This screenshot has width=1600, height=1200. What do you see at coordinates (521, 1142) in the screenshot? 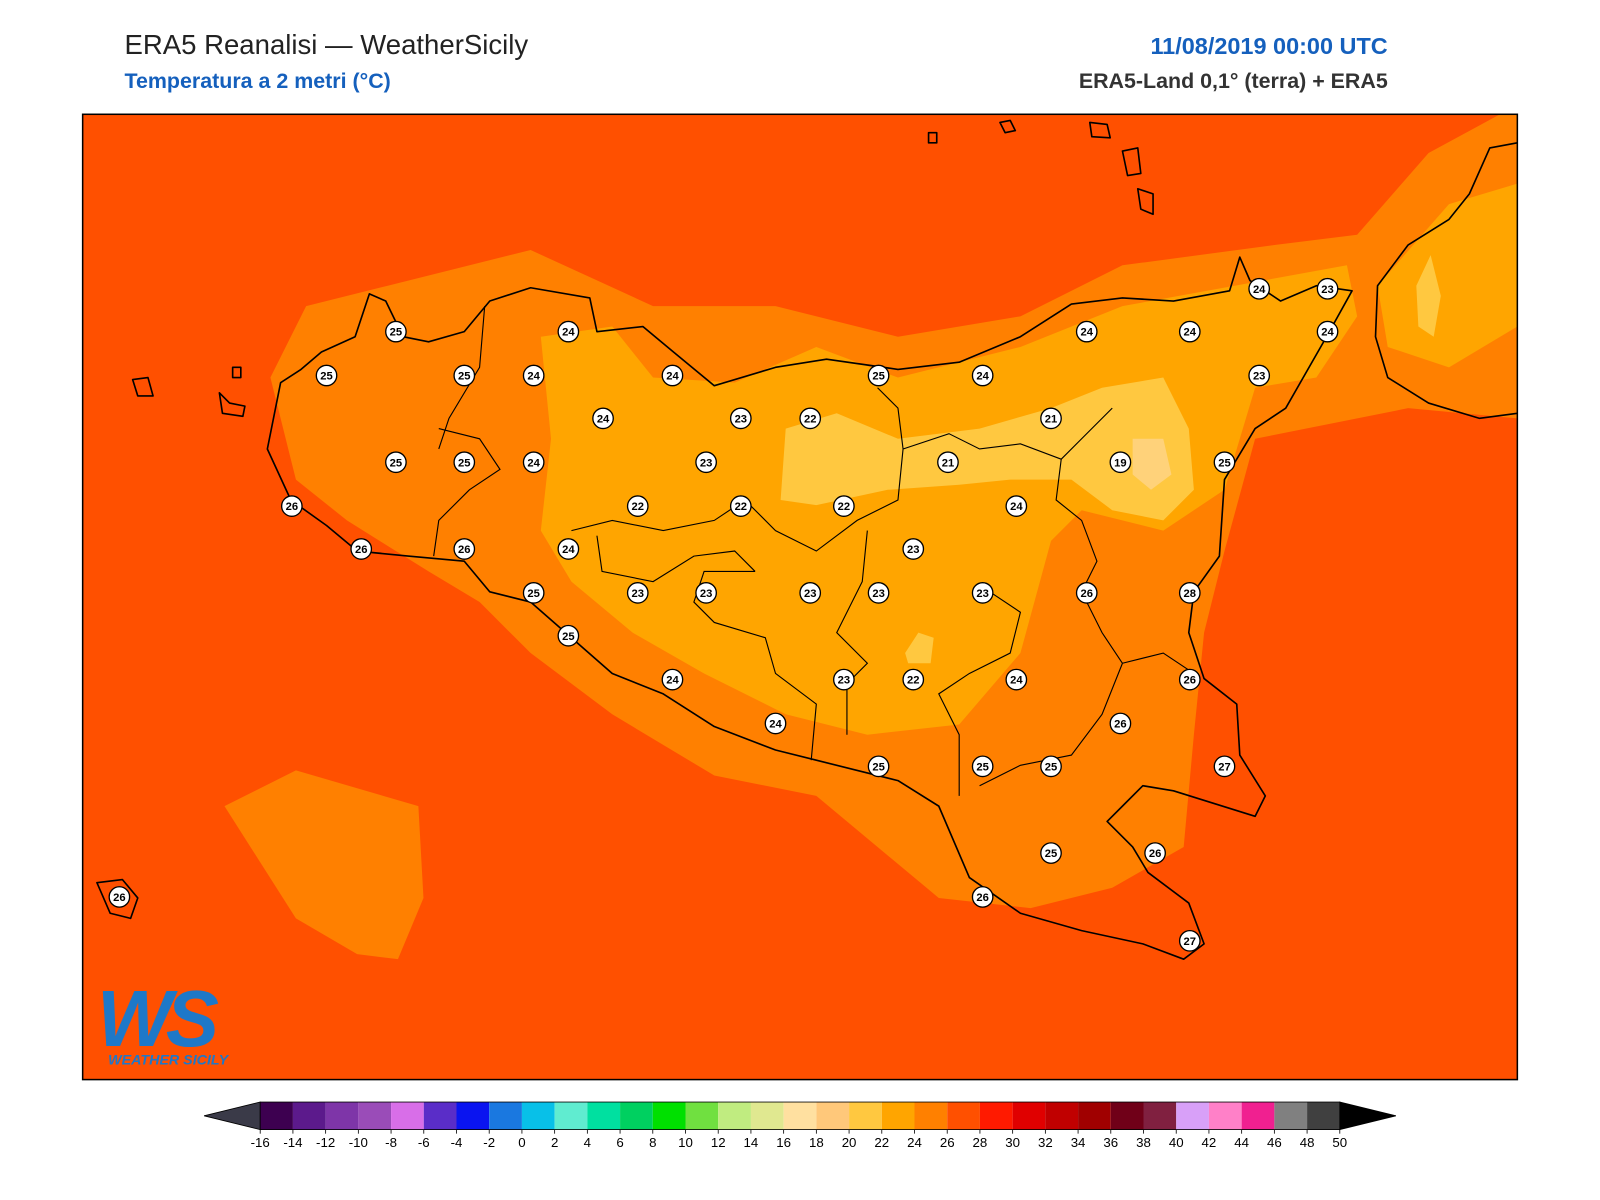
I see `colorbar-tick-label: 0` at bounding box center [521, 1142].